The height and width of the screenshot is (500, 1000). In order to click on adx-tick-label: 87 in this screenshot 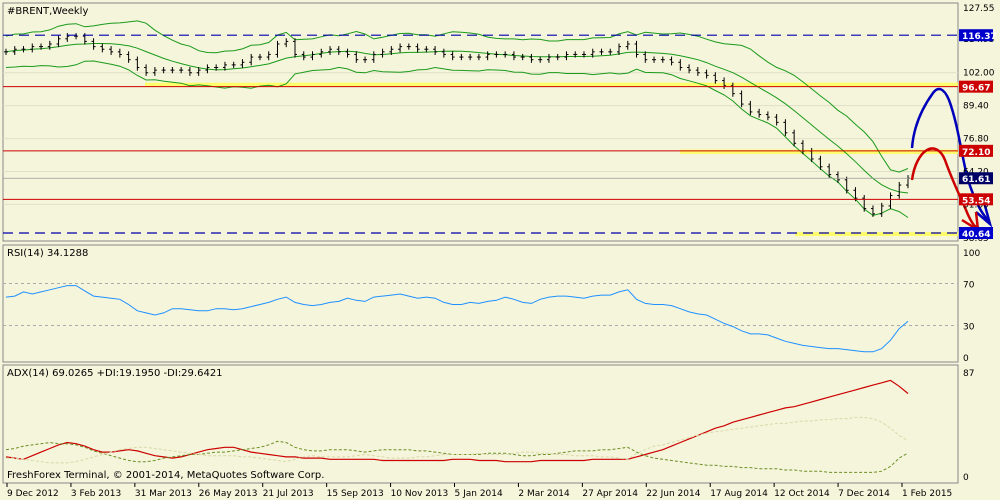, I will do `click(968, 374)`.